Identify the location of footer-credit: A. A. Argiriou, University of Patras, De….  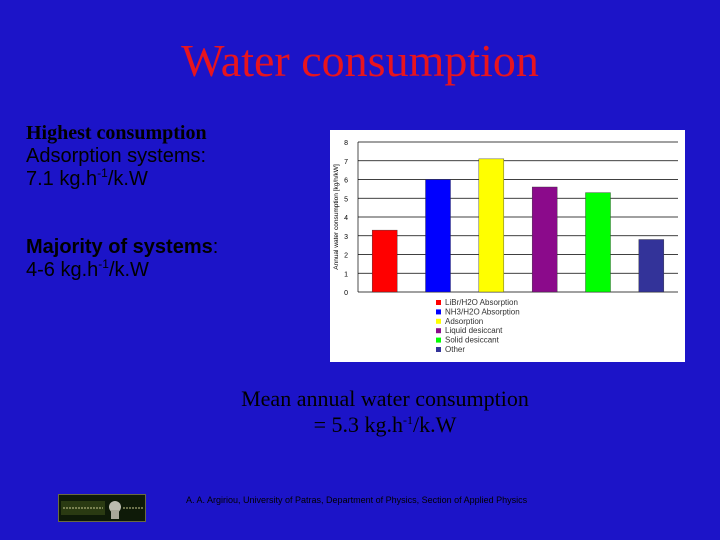
(357, 500).